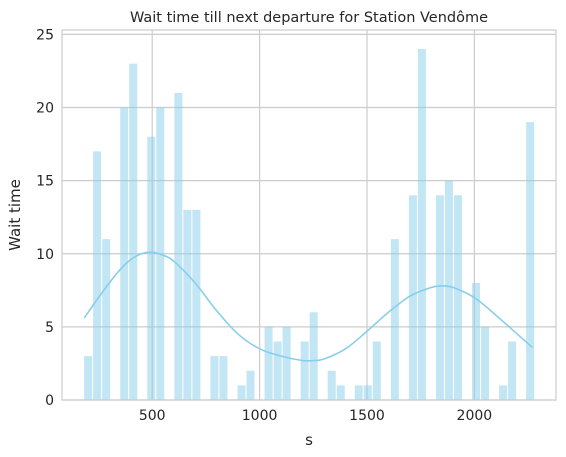  Describe the element at coordinates (45, 35) in the screenshot. I see `y-tick-label-5: 25` at that location.